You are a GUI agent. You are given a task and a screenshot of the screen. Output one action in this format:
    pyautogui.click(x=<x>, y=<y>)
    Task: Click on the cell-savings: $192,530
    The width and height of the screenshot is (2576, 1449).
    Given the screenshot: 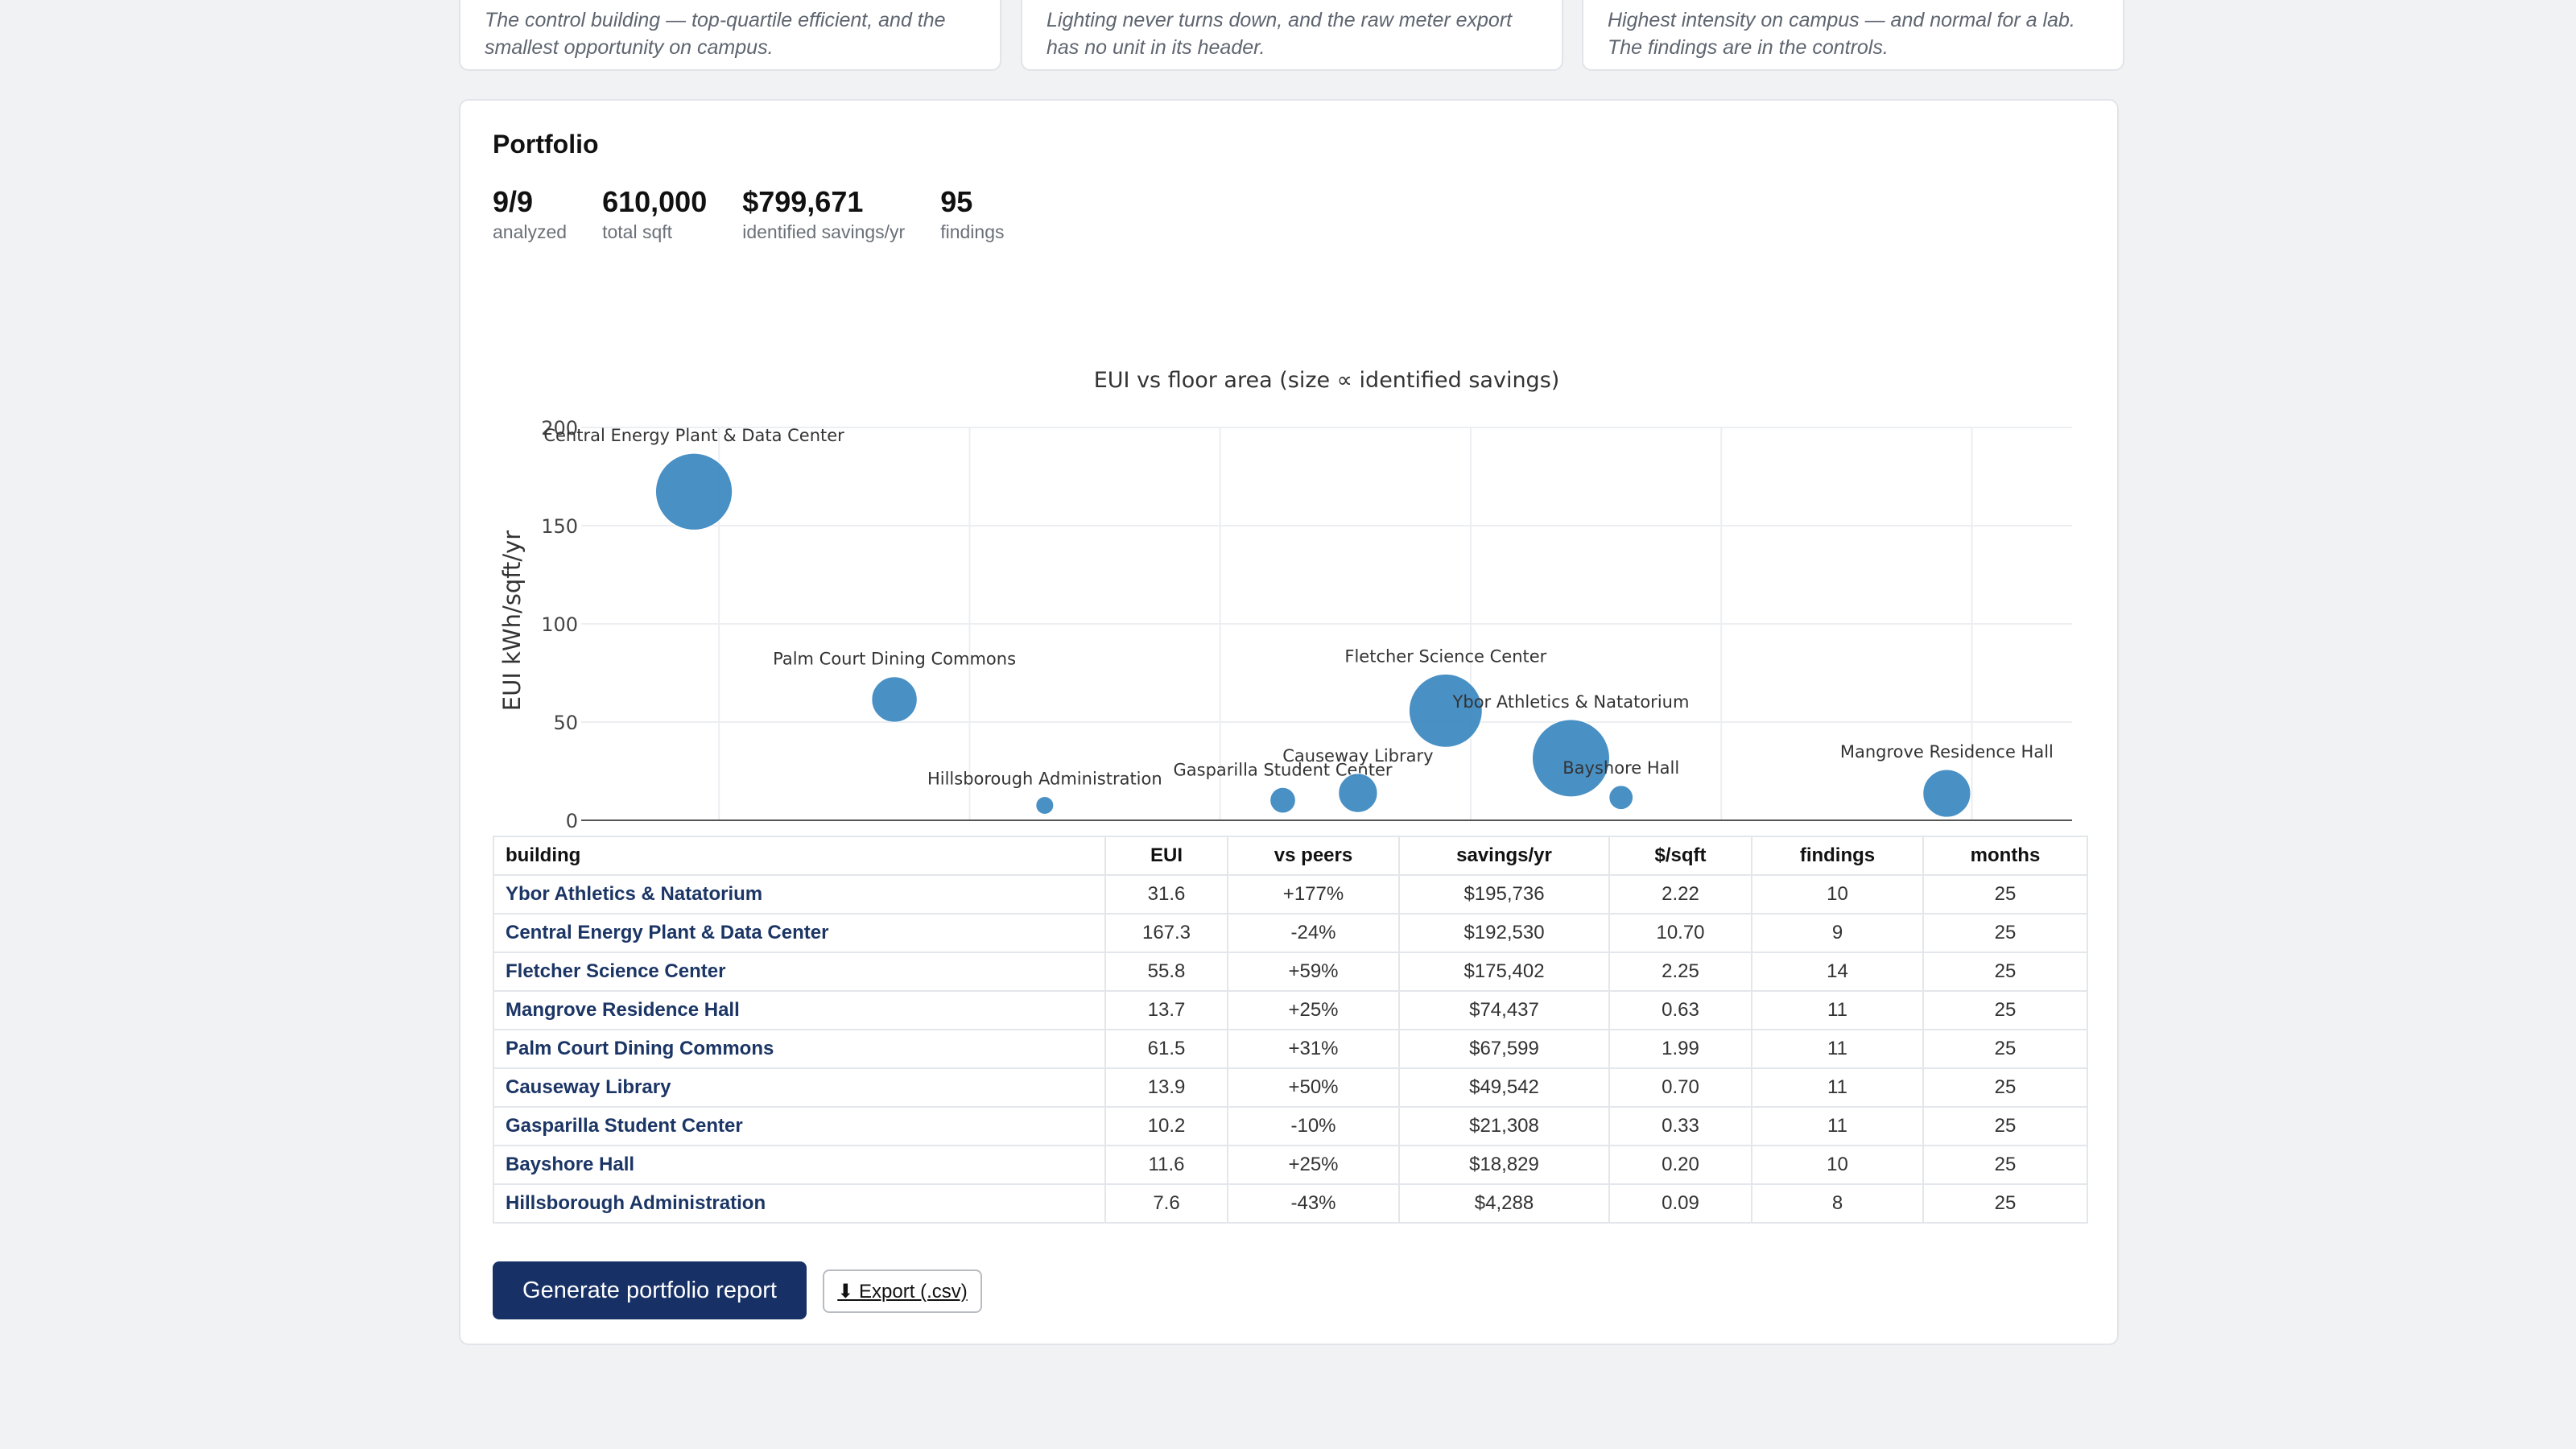 What is the action you would take?
    pyautogui.click(x=1504, y=933)
    